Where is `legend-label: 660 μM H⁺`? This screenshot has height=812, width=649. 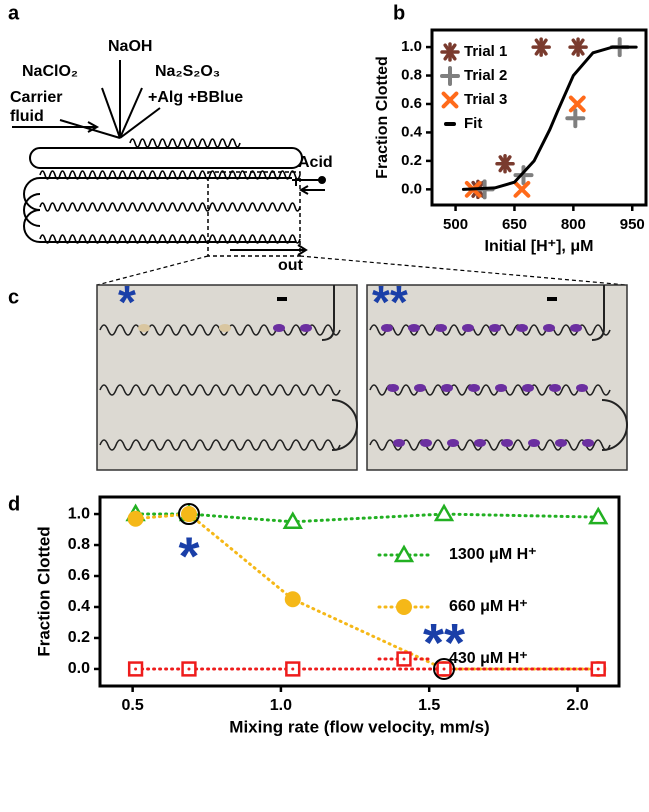 legend-label: 660 μM H⁺ is located at coordinates (488, 606).